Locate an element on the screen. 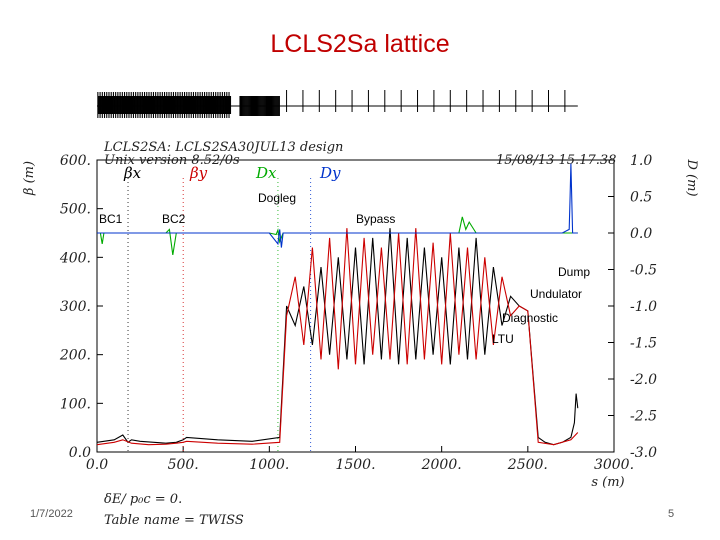  y-left-tick-label: 400. is located at coordinates (75, 258).